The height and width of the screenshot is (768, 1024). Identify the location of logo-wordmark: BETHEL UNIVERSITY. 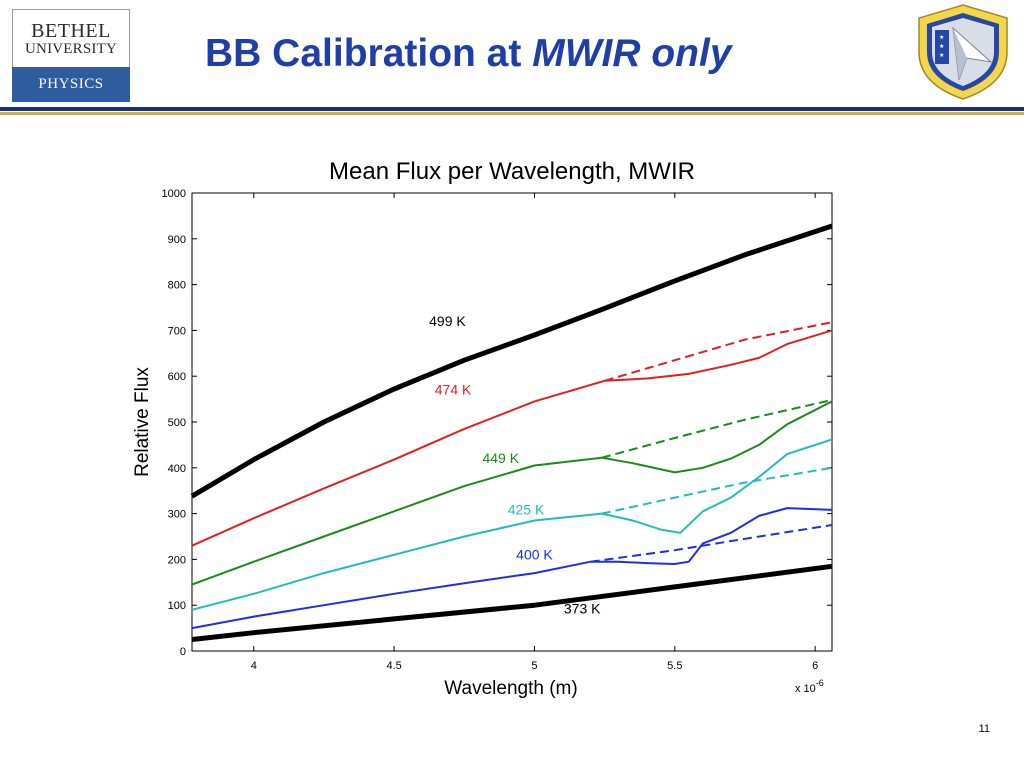
(71, 38).